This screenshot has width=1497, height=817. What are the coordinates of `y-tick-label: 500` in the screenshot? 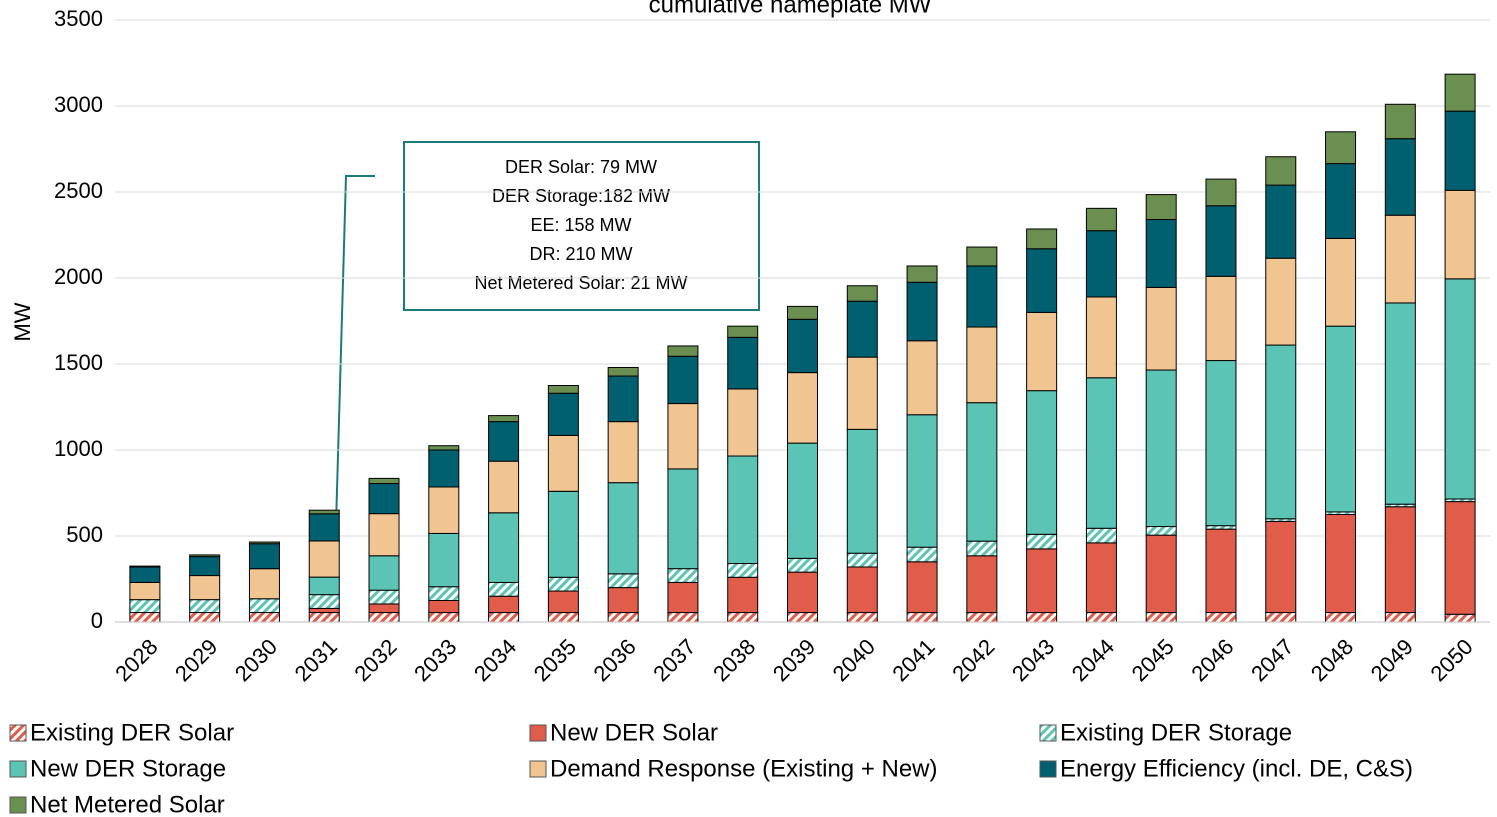 It's located at (84, 534).